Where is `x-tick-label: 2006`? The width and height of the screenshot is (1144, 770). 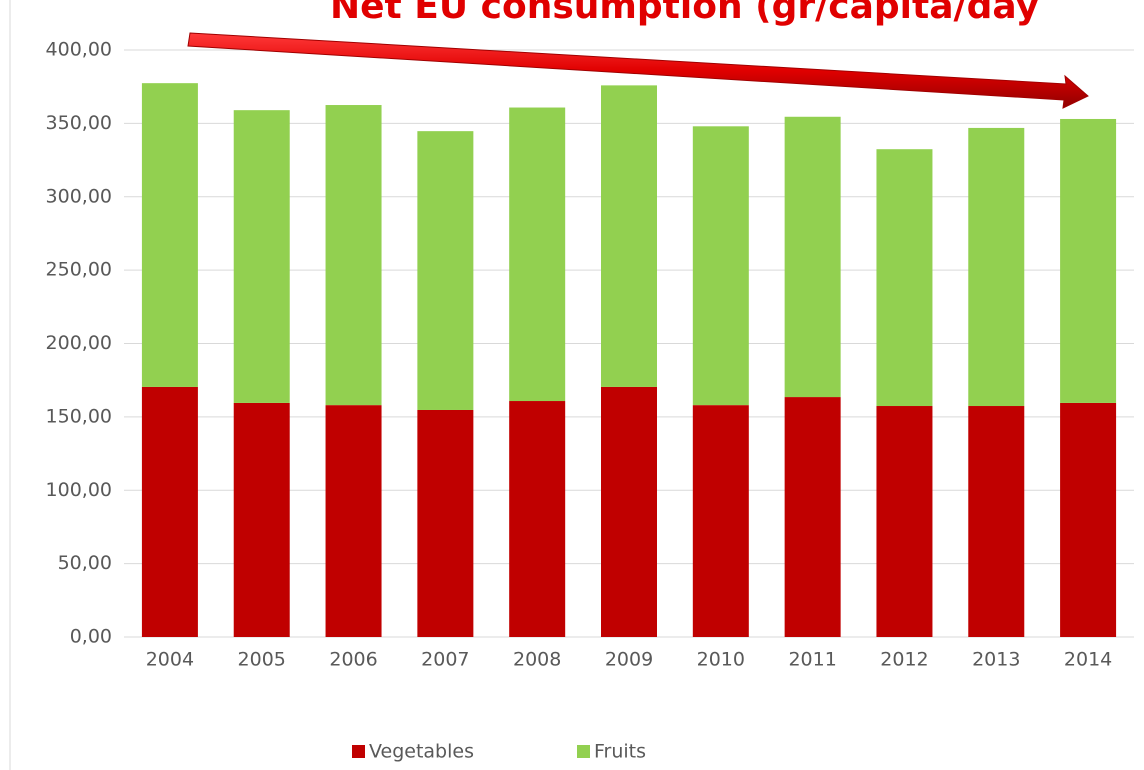
x-tick-label: 2006 is located at coordinates (353, 660).